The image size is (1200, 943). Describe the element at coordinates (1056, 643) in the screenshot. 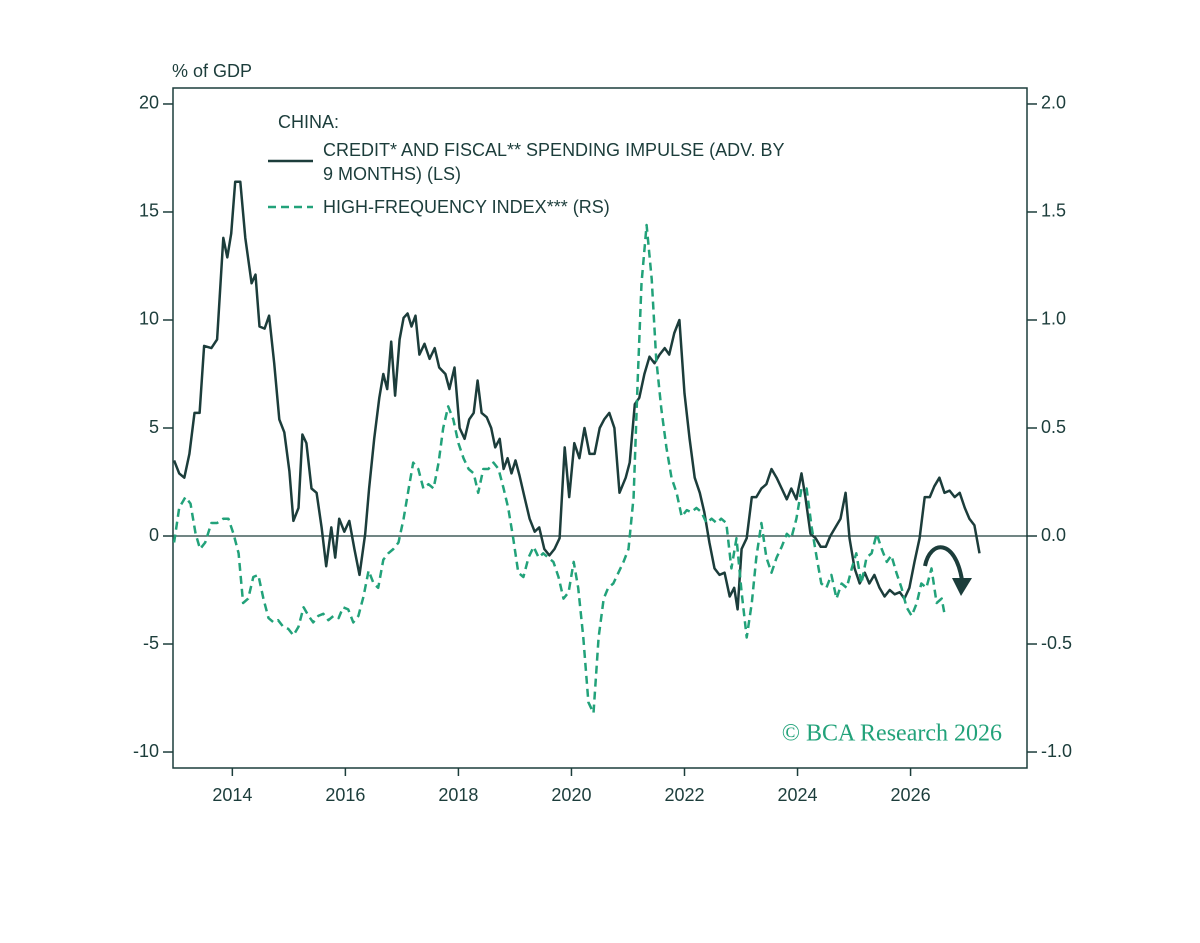

I see `y2-tick-label: -0.5` at that location.